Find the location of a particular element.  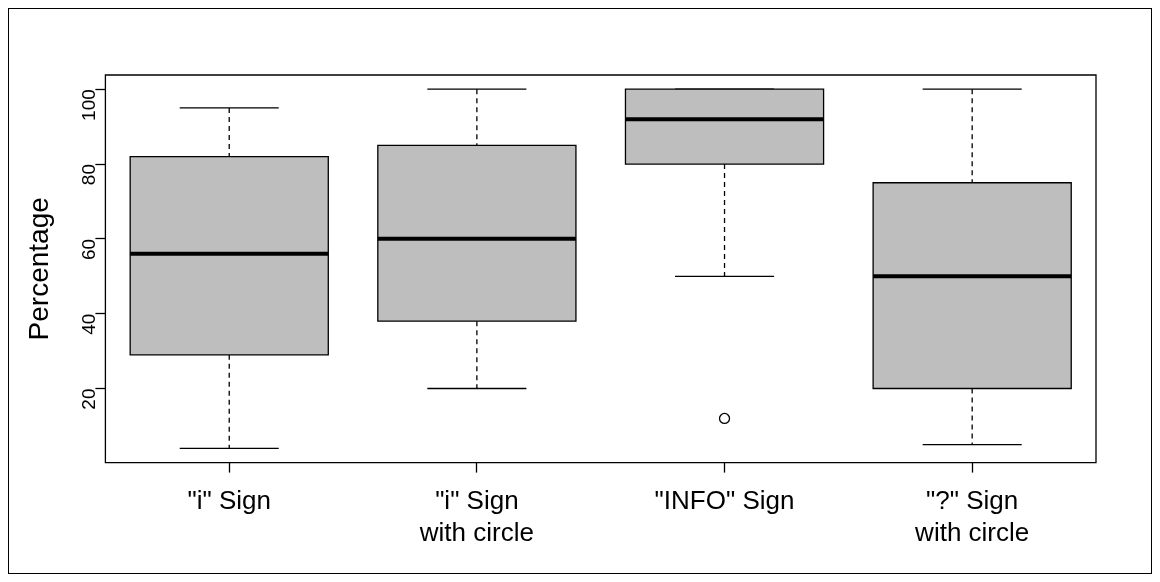

x-tick-label: "i" Sign is located at coordinates (229, 500).